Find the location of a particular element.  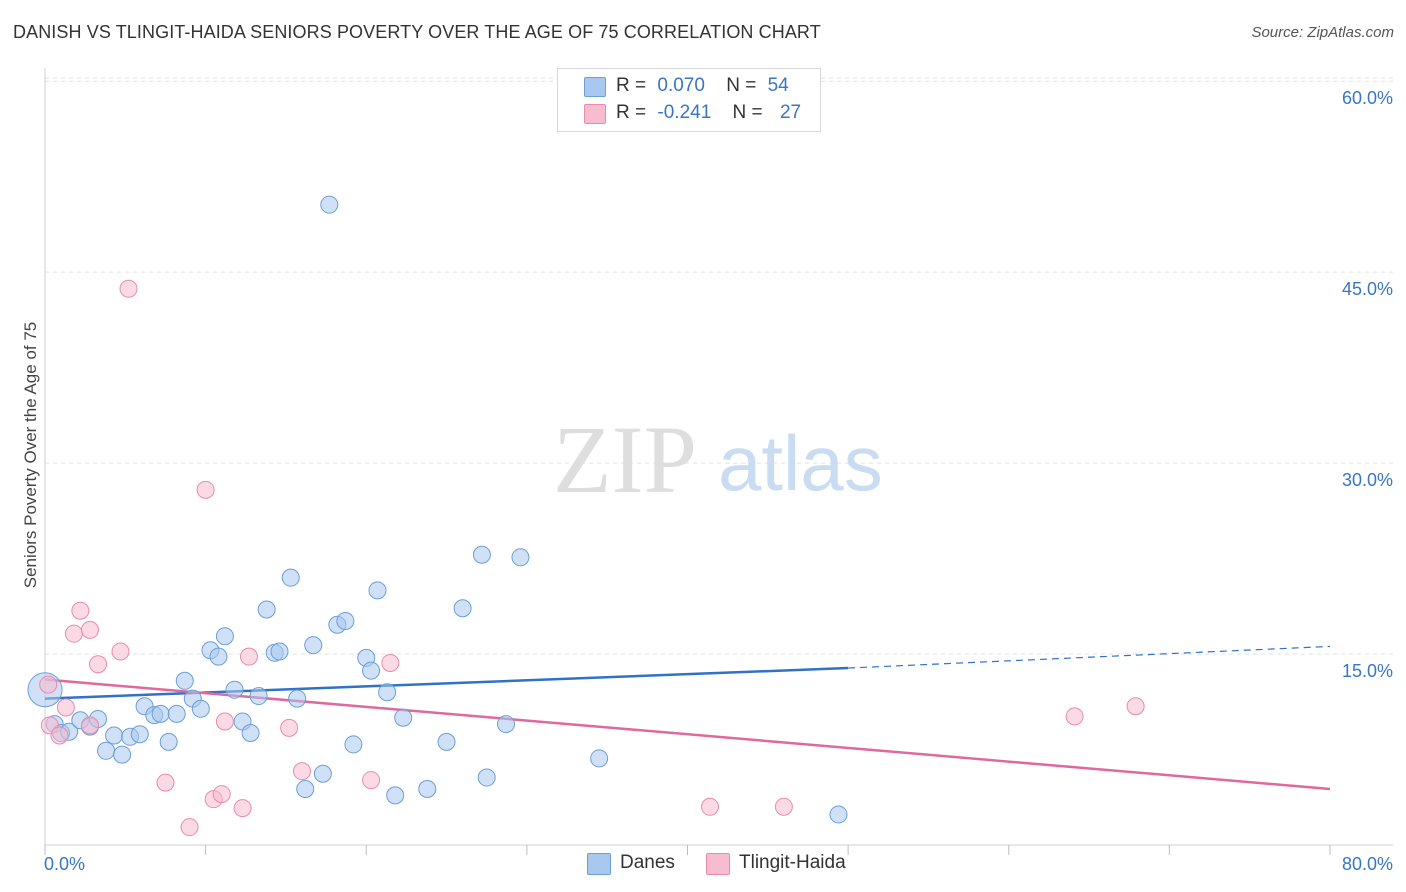

bottom-legend-swatch-danes is located at coordinates (599, 864).